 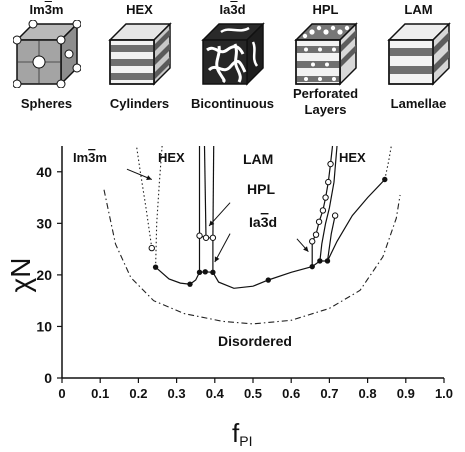 I want to click on morphology-name-spheres: Im3m, so click(x=46, y=9).